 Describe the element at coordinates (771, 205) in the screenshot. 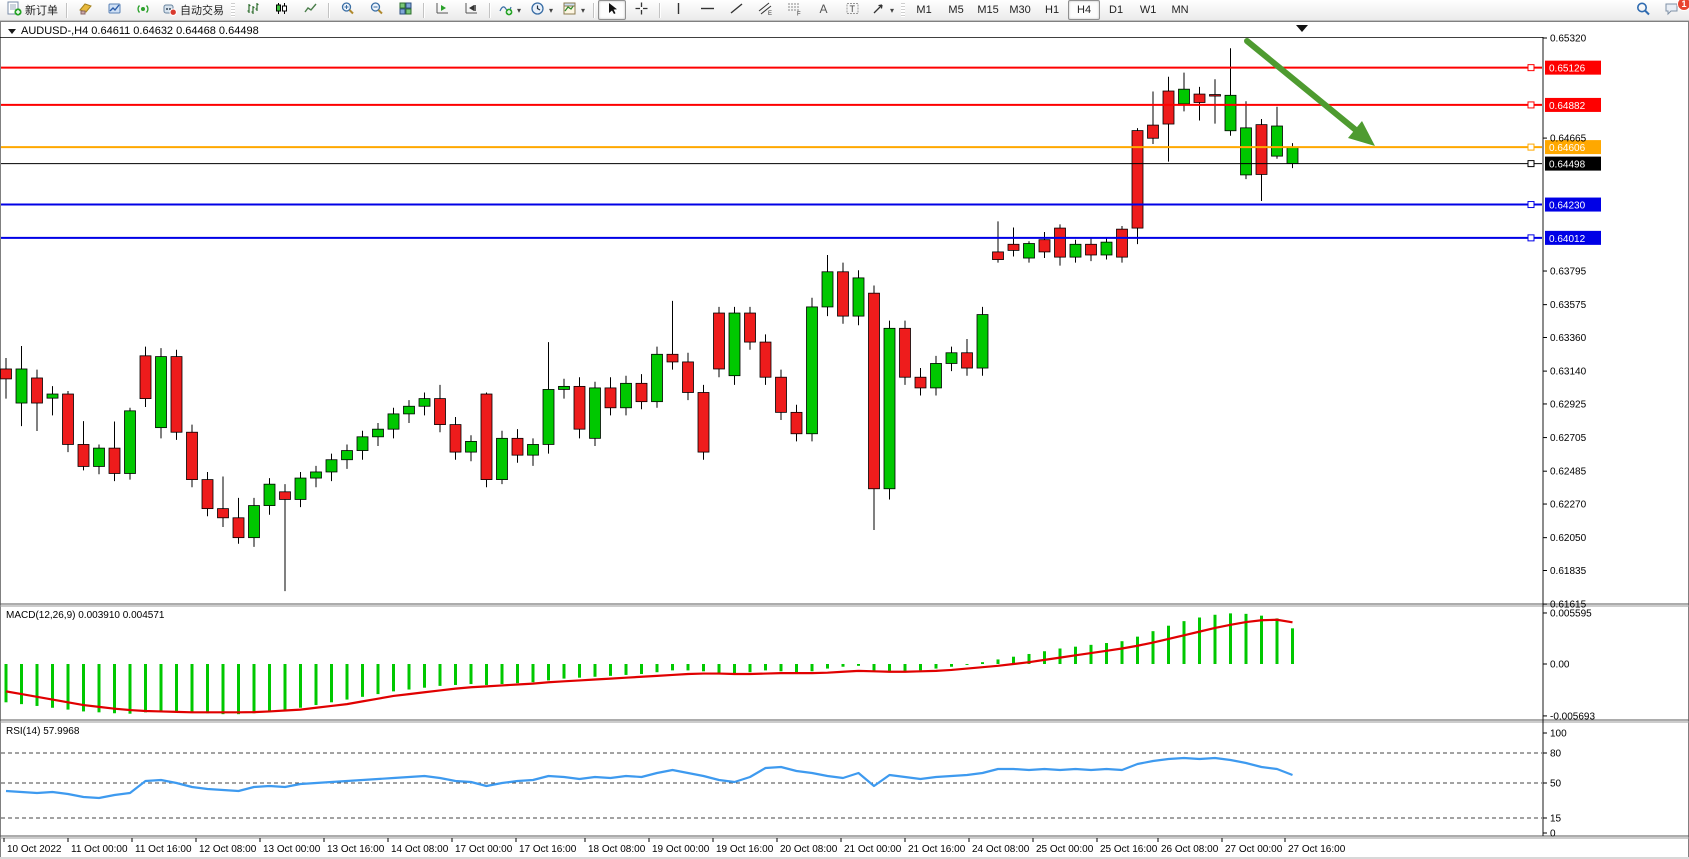

I see `level-line-0.64230` at that location.